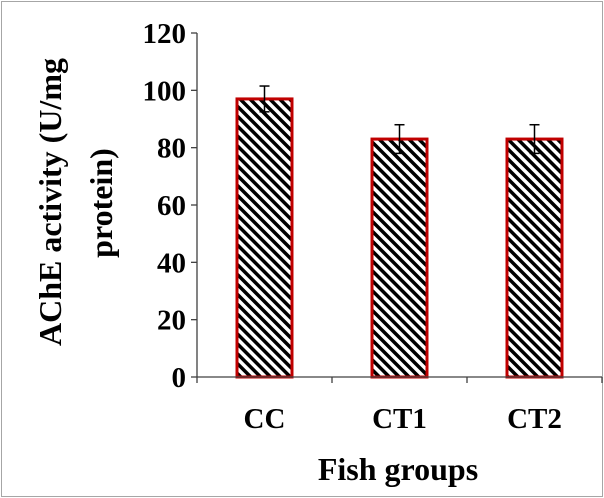  Describe the element at coordinates (399, 139) in the screenshot. I see `error-bar-ct1` at that location.